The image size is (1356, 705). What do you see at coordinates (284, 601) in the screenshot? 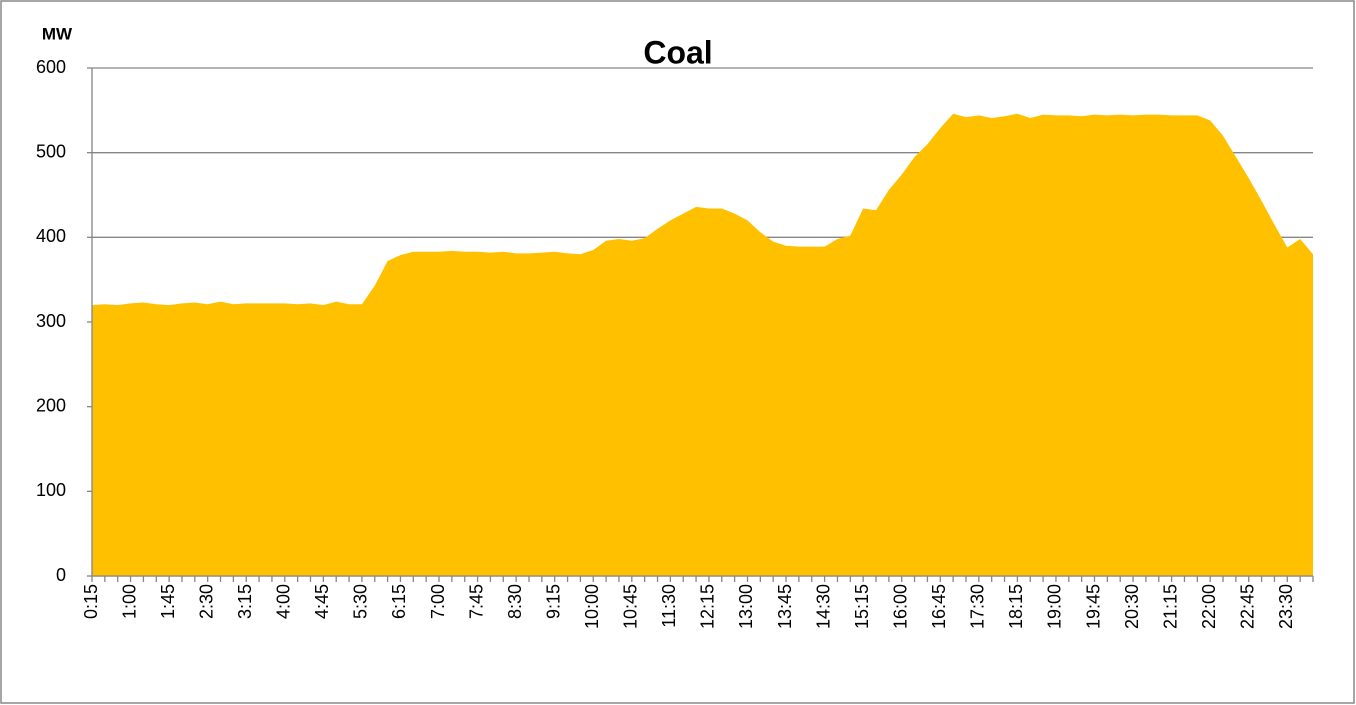
I see `x-tick-label: 4:00` at bounding box center [284, 601].